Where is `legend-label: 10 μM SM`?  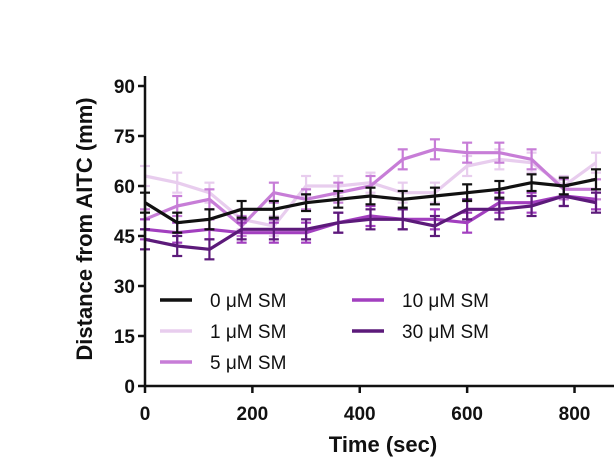
legend-label: 10 μM SM is located at coordinates (445, 301).